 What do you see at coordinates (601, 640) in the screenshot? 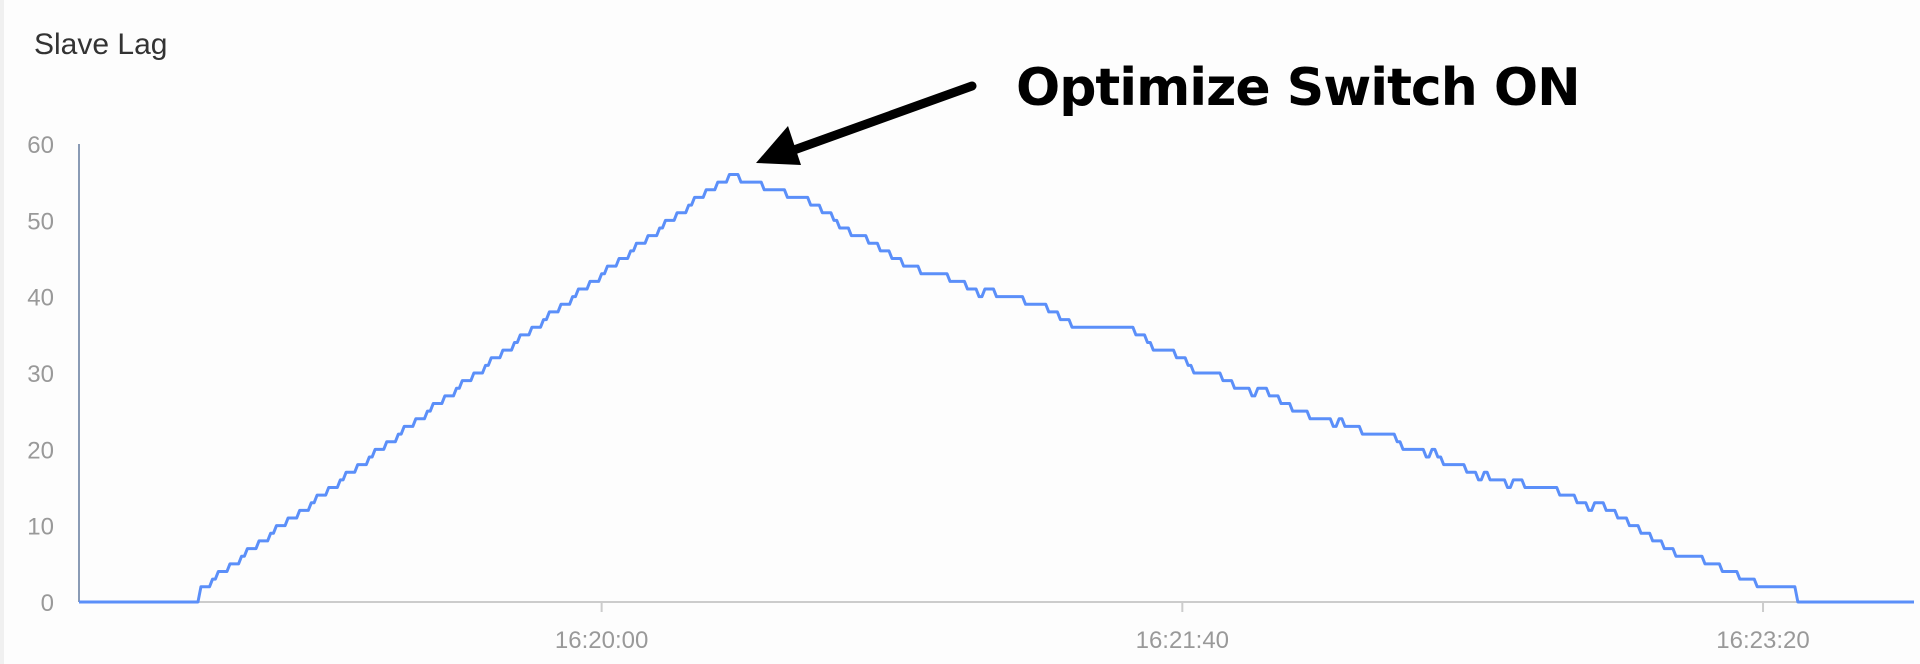
I see `x-tick-label: 16:20:00` at bounding box center [601, 640].